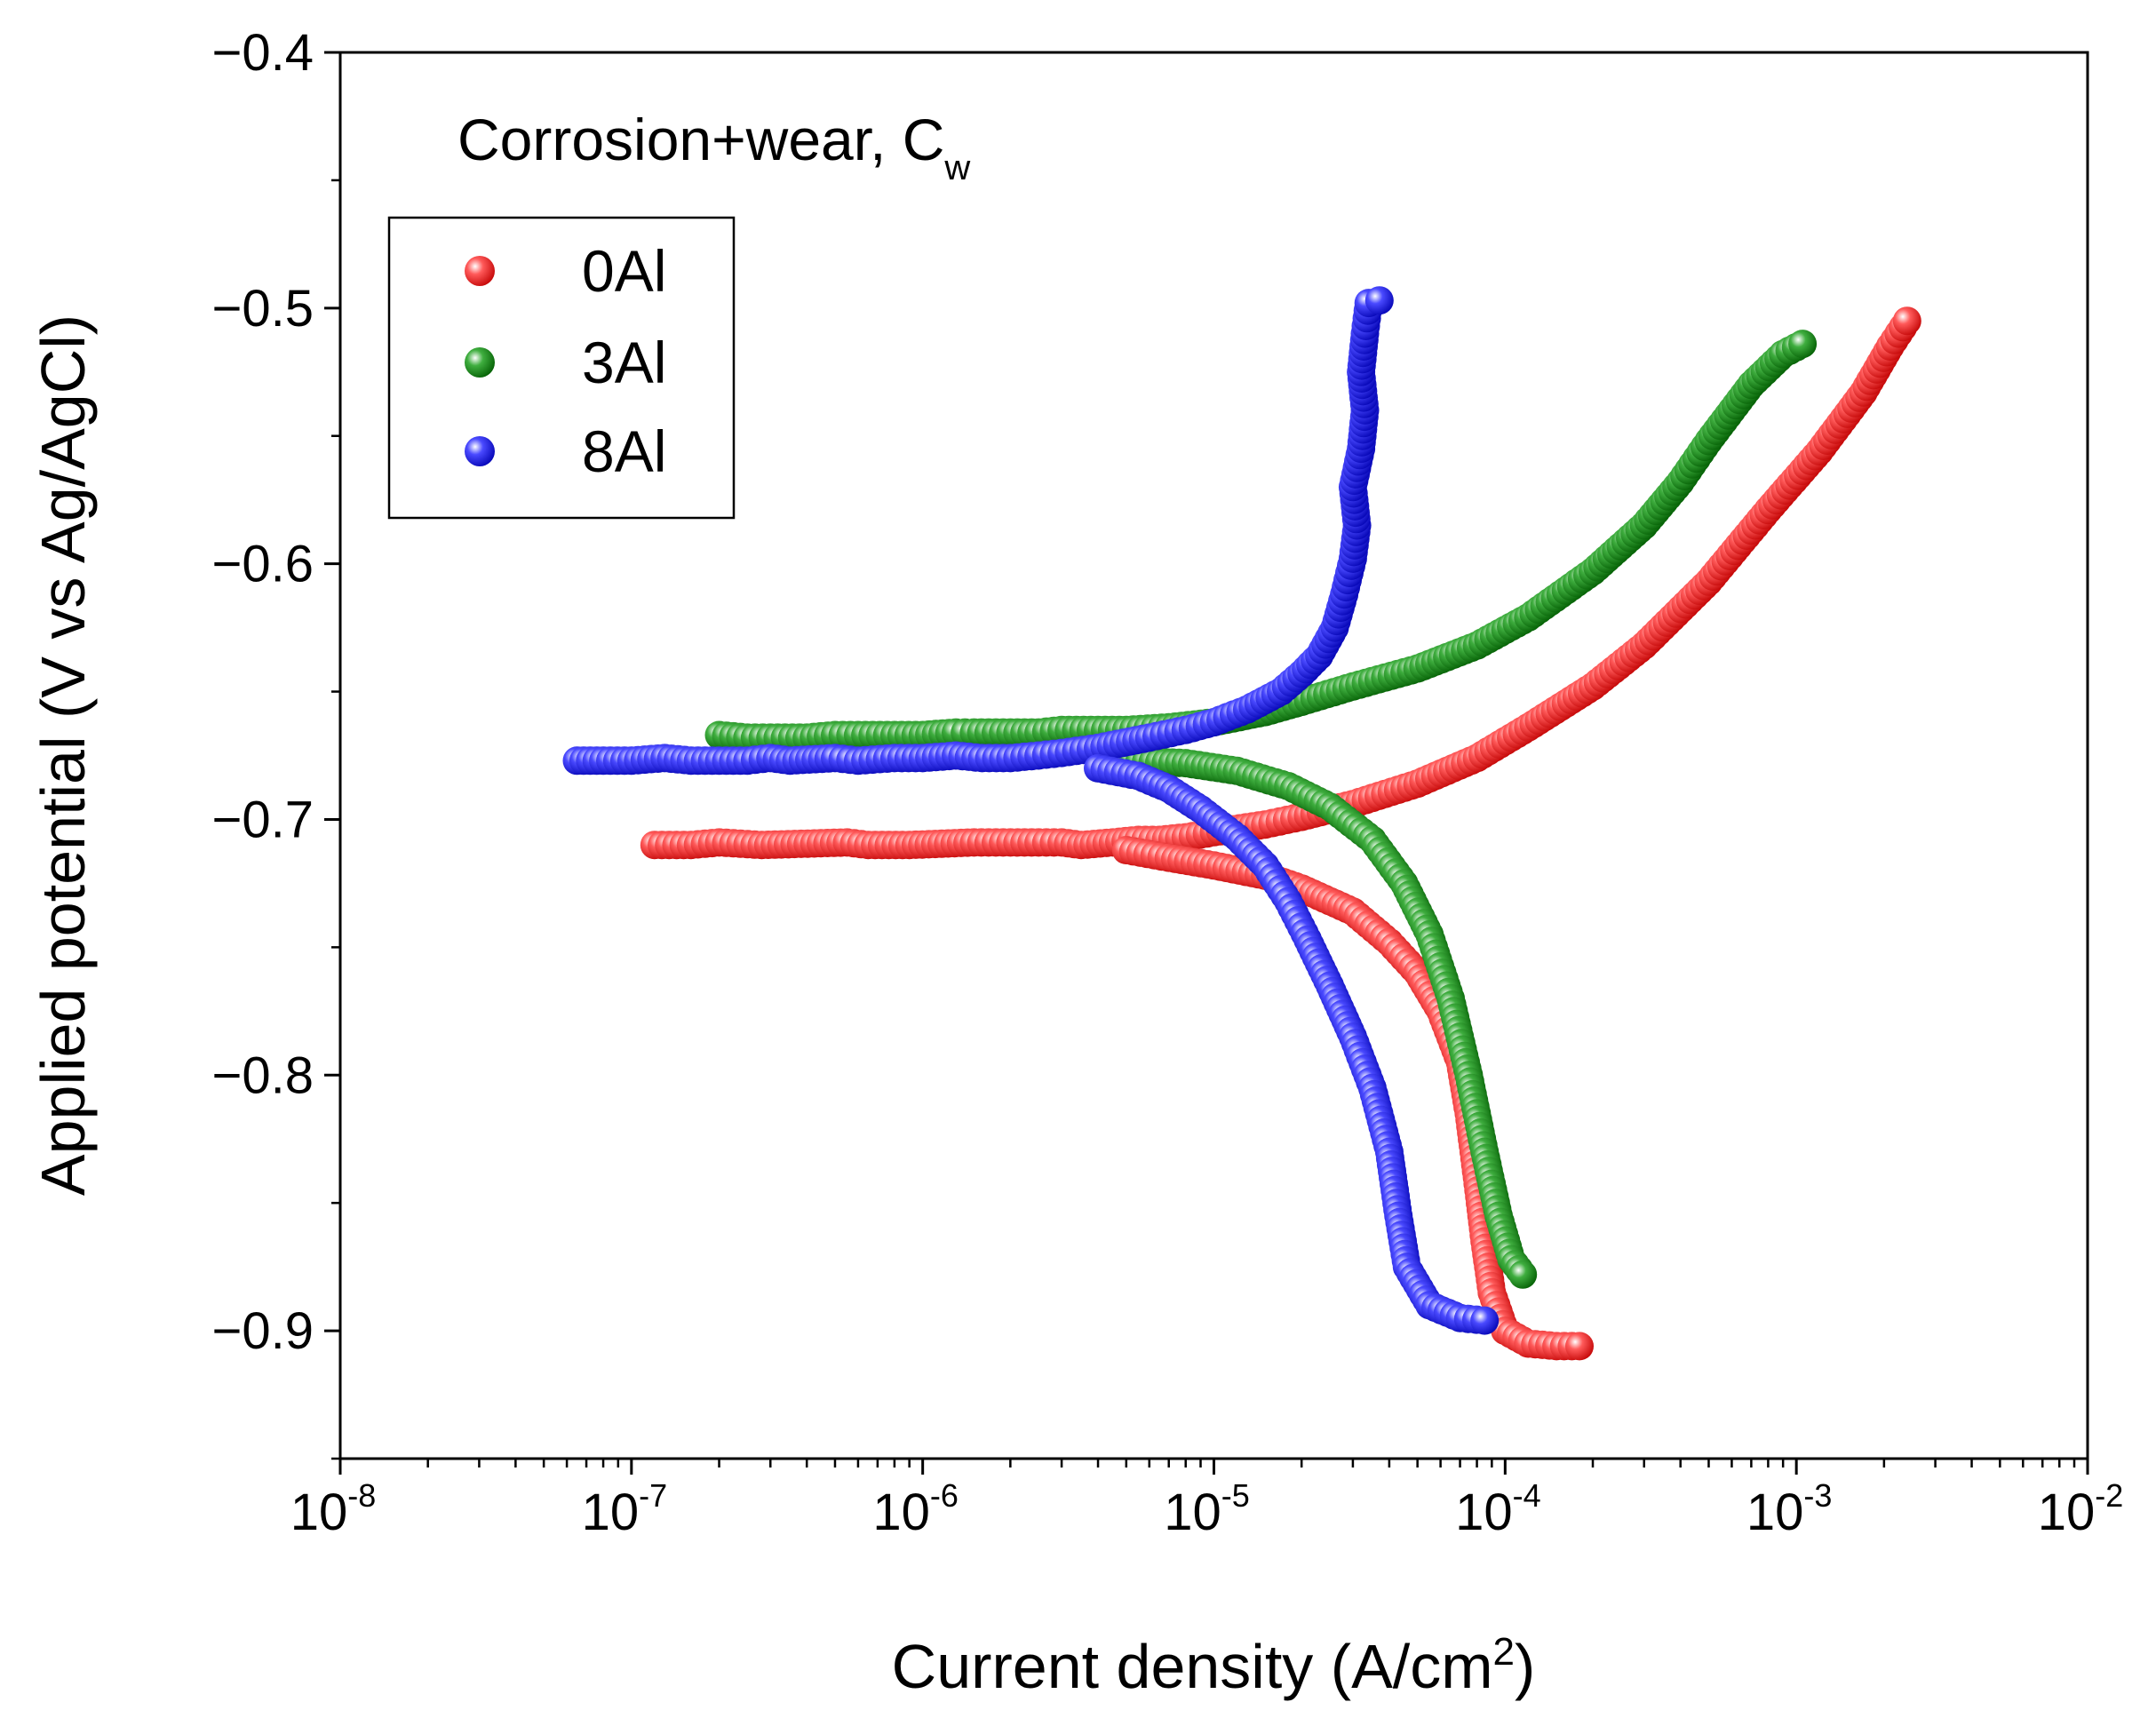 This screenshot has height=1726, width=2156. I want to click on legend-marker-3Al, so click(480, 363).